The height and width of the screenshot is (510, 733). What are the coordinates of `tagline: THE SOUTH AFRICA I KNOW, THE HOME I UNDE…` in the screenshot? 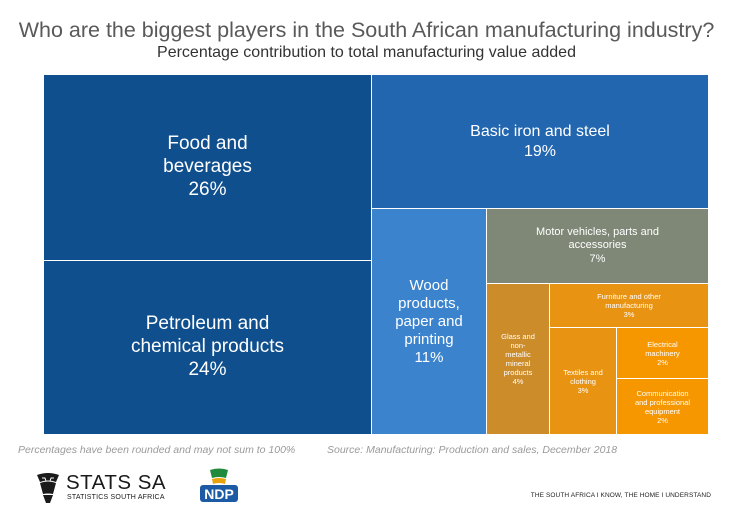 It's located at (620, 495).